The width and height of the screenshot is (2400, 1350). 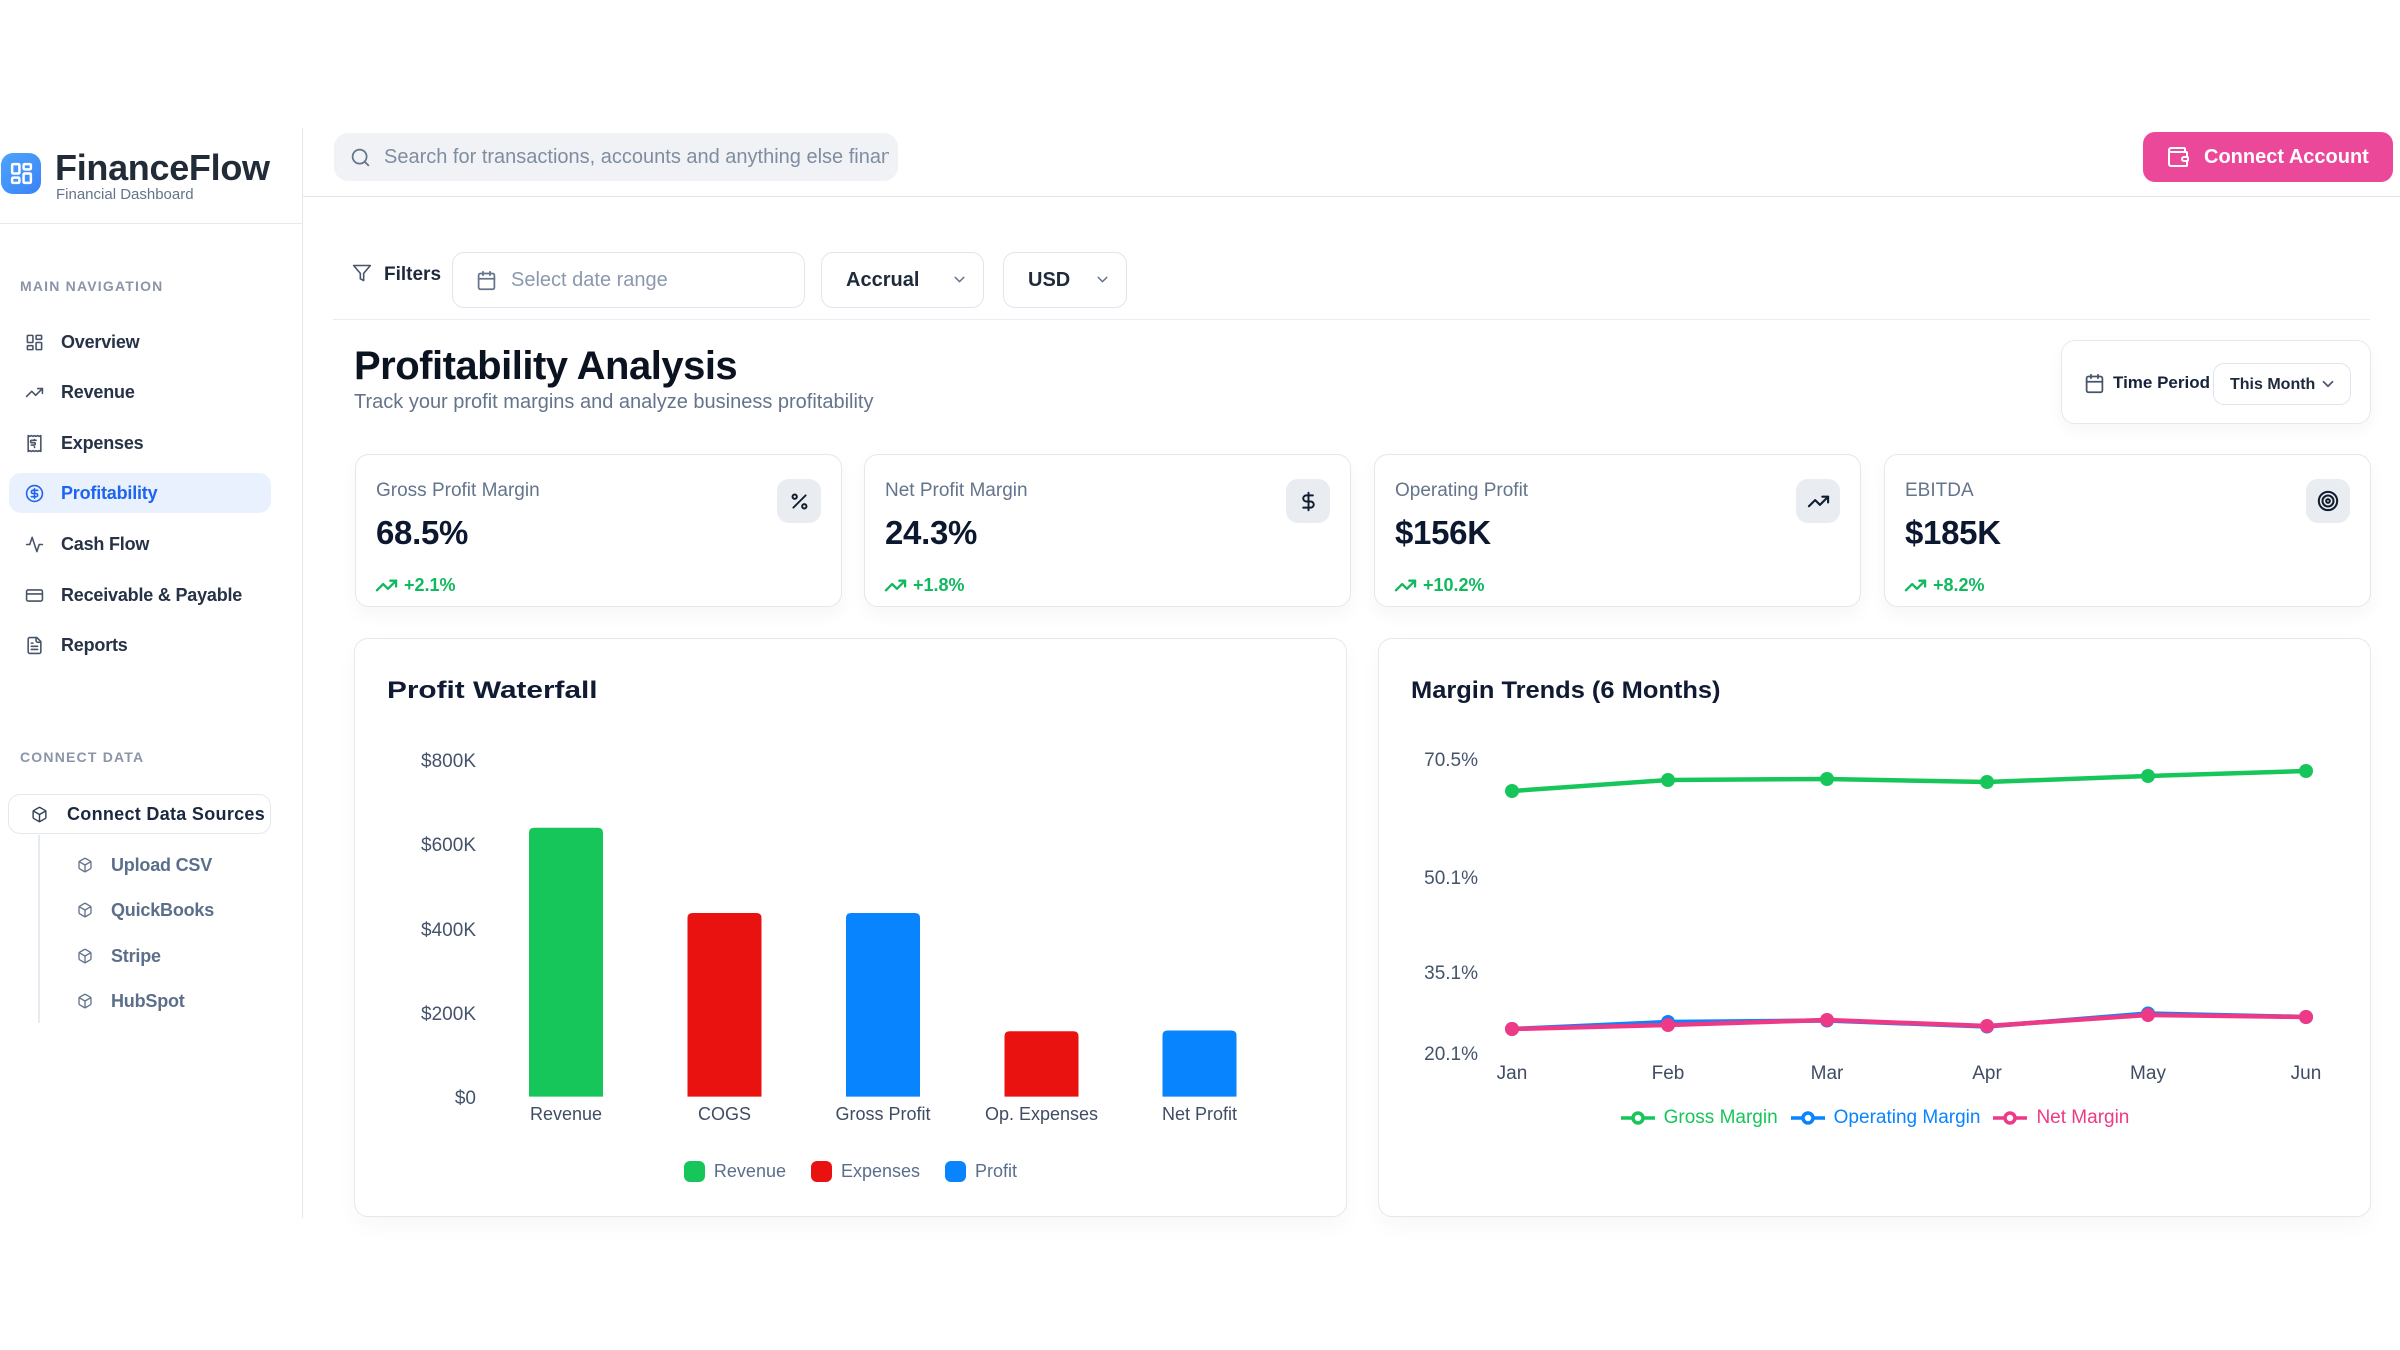 What do you see at coordinates (2306, 1073) in the screenshot?
I see `svg-text: Jun` at bounding box center [2306, 1073].